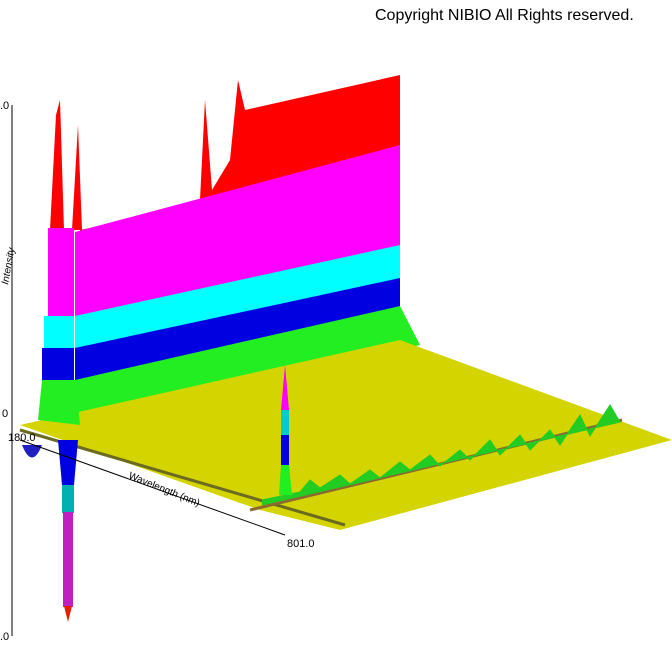 This screenshot has width=672, height=672. I want to click on z-zero-label: 0, so click(5, 414).